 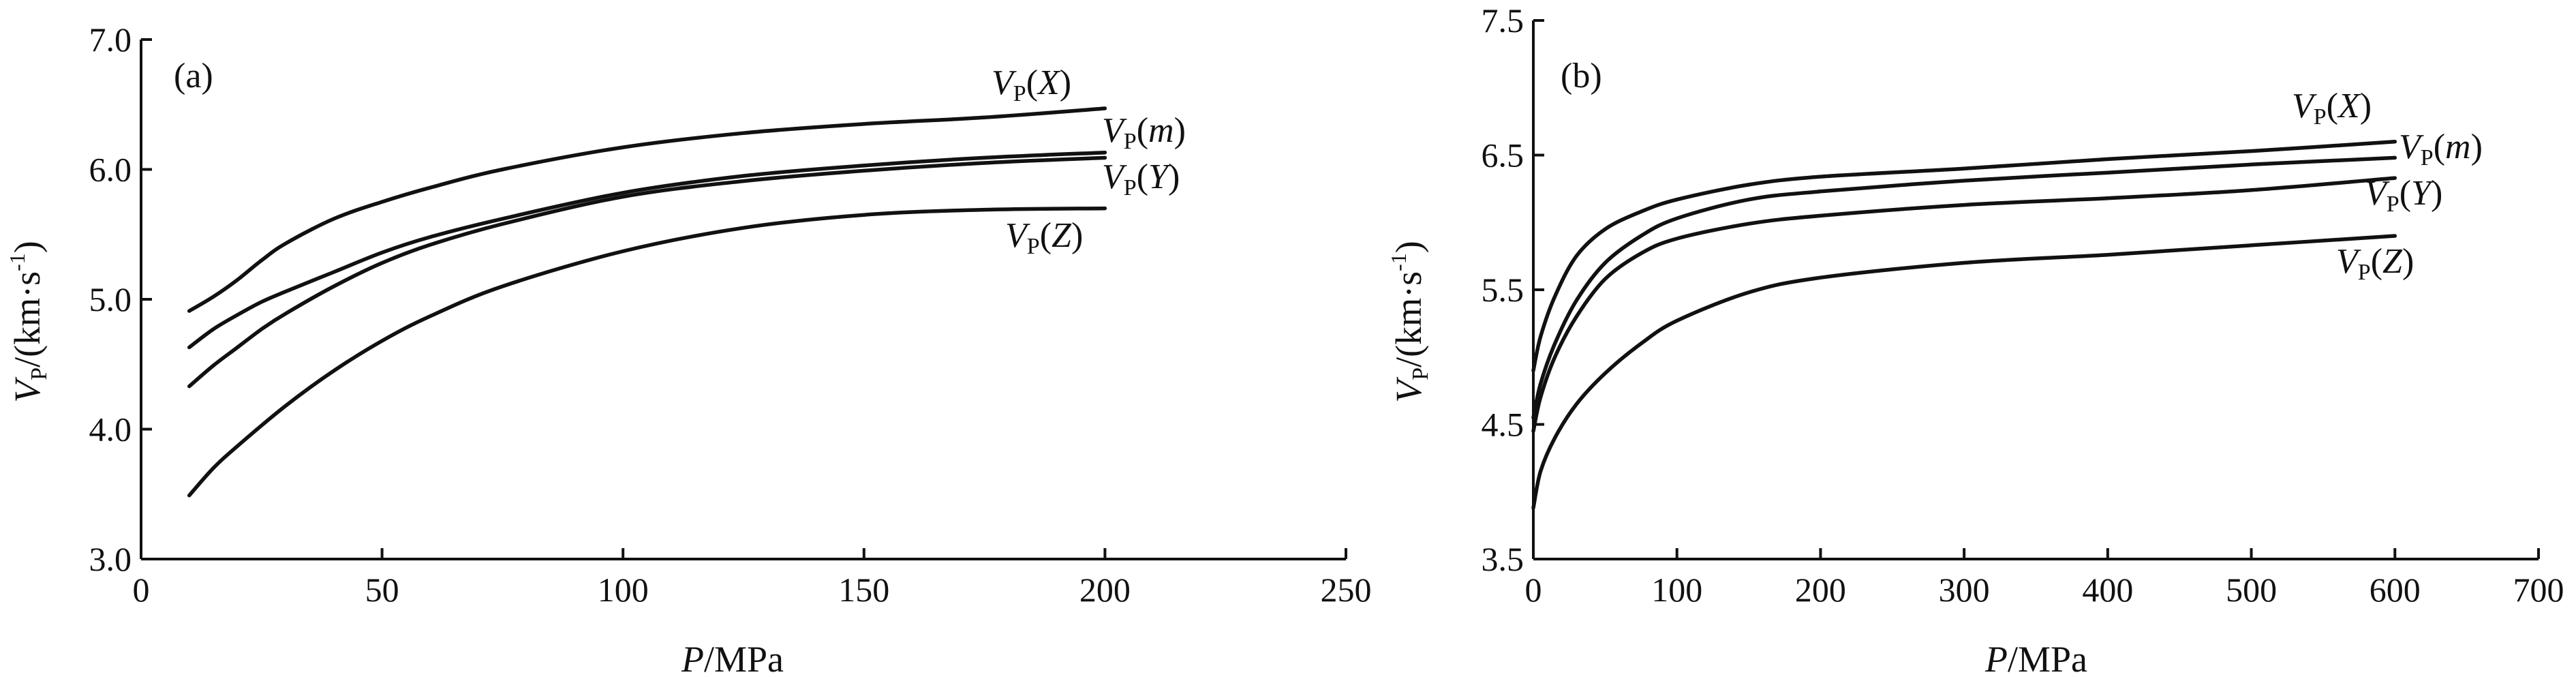 What do you see at coordinates (2395, 590) in the screenshot?
I see `x-tick-label: 600` at bounding box center [2395, 590].